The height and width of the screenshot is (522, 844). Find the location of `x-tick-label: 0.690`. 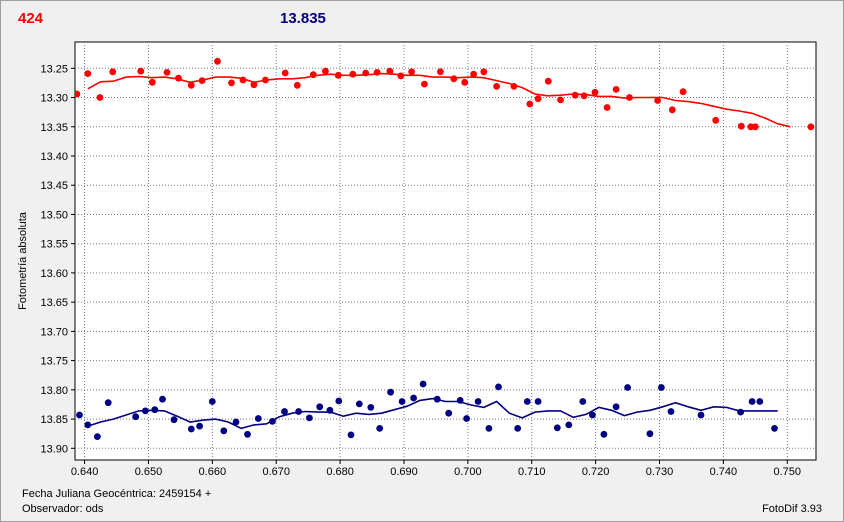

x-tick-label: 0.690 is located at coordinates (404, 472).